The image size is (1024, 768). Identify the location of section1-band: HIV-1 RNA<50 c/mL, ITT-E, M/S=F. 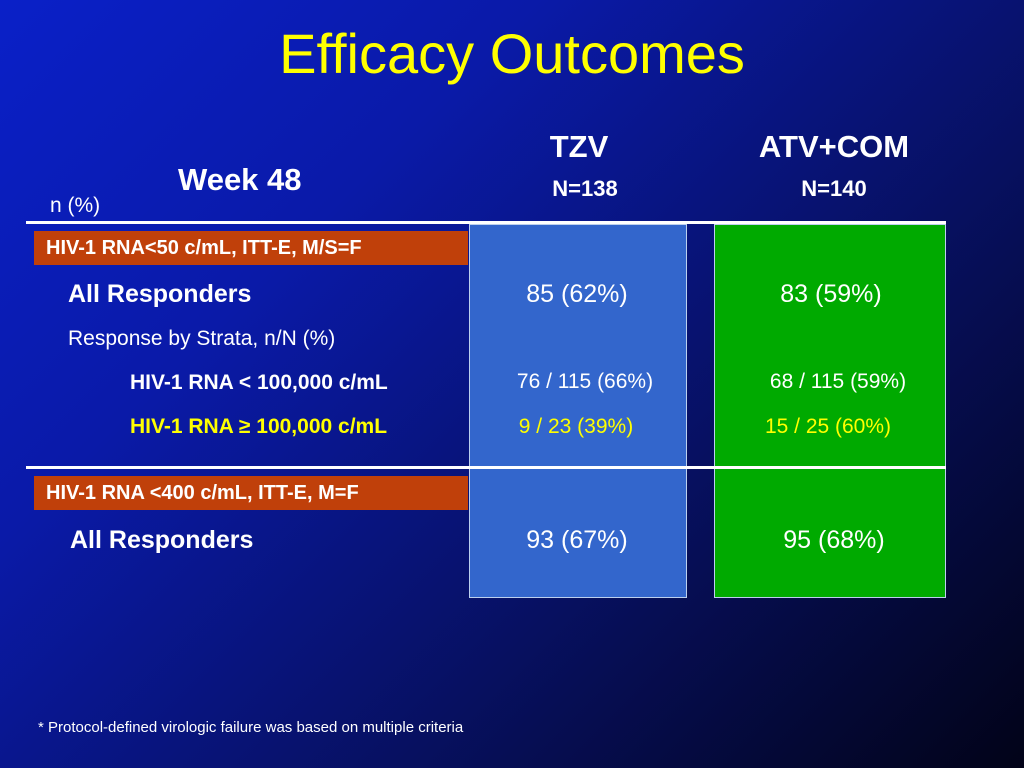
(251, 248).